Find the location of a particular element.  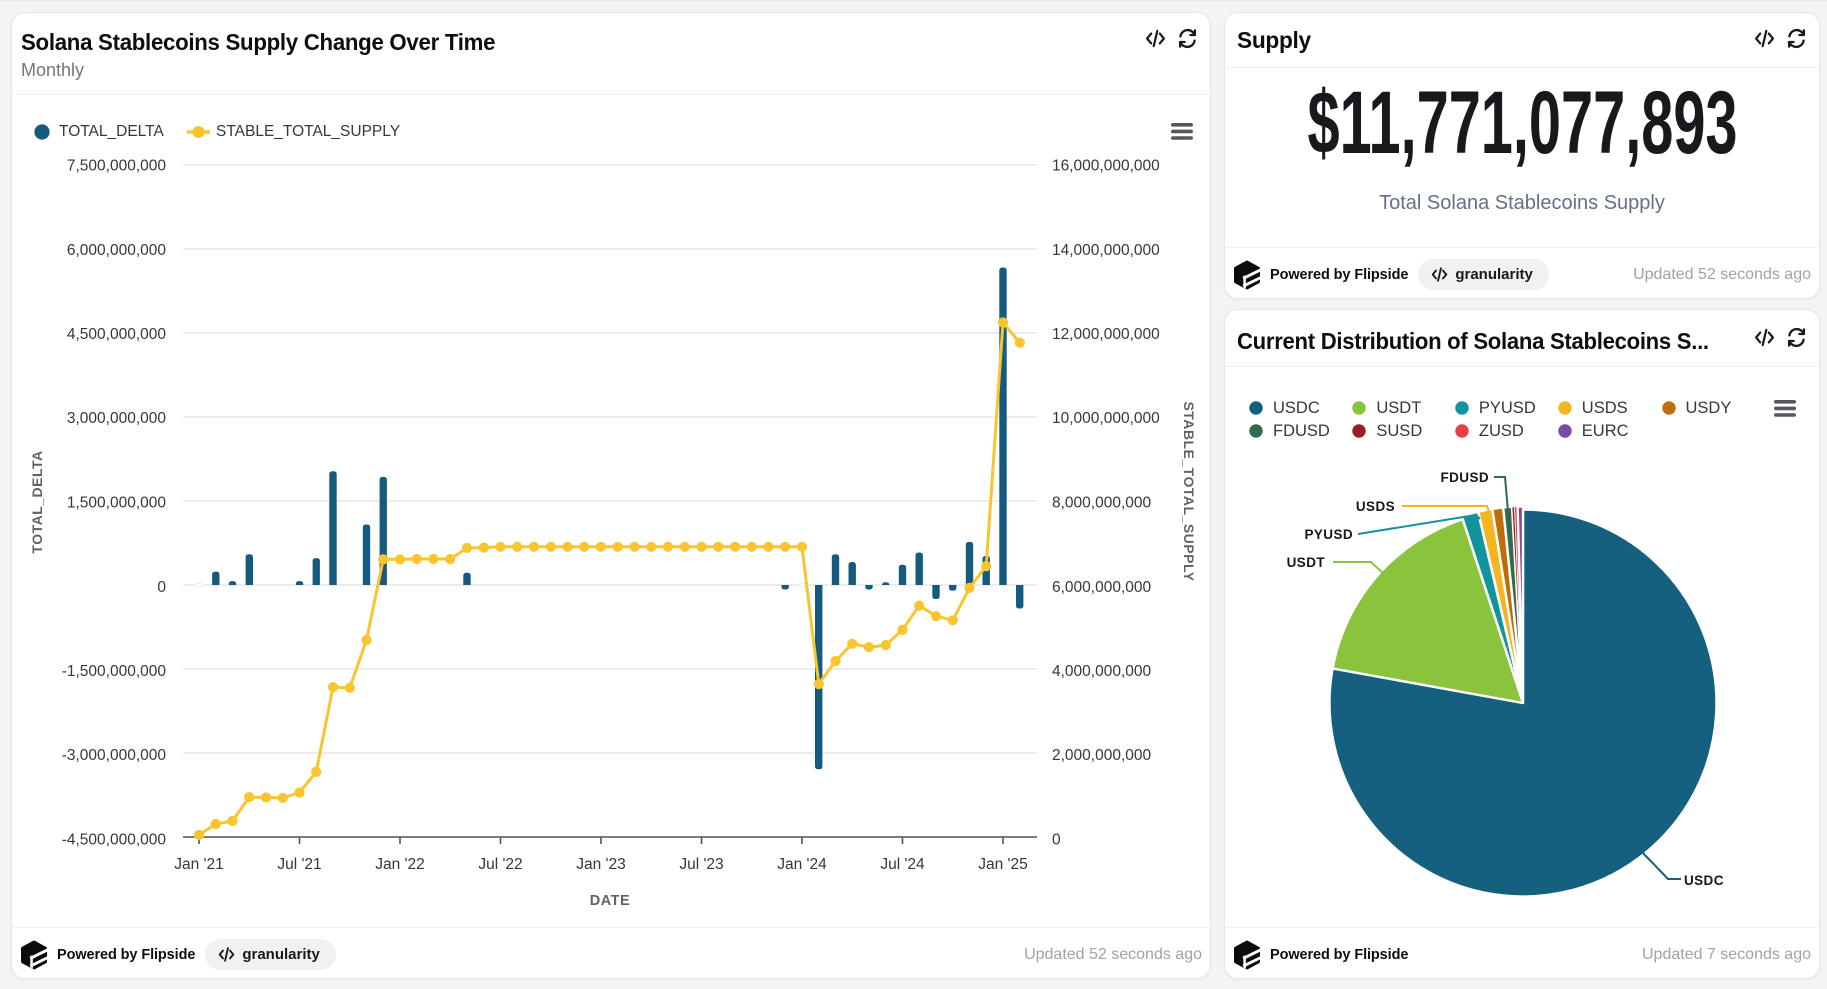

svg-text: 14,000,000,000 is located at coordinates (1106, 250).